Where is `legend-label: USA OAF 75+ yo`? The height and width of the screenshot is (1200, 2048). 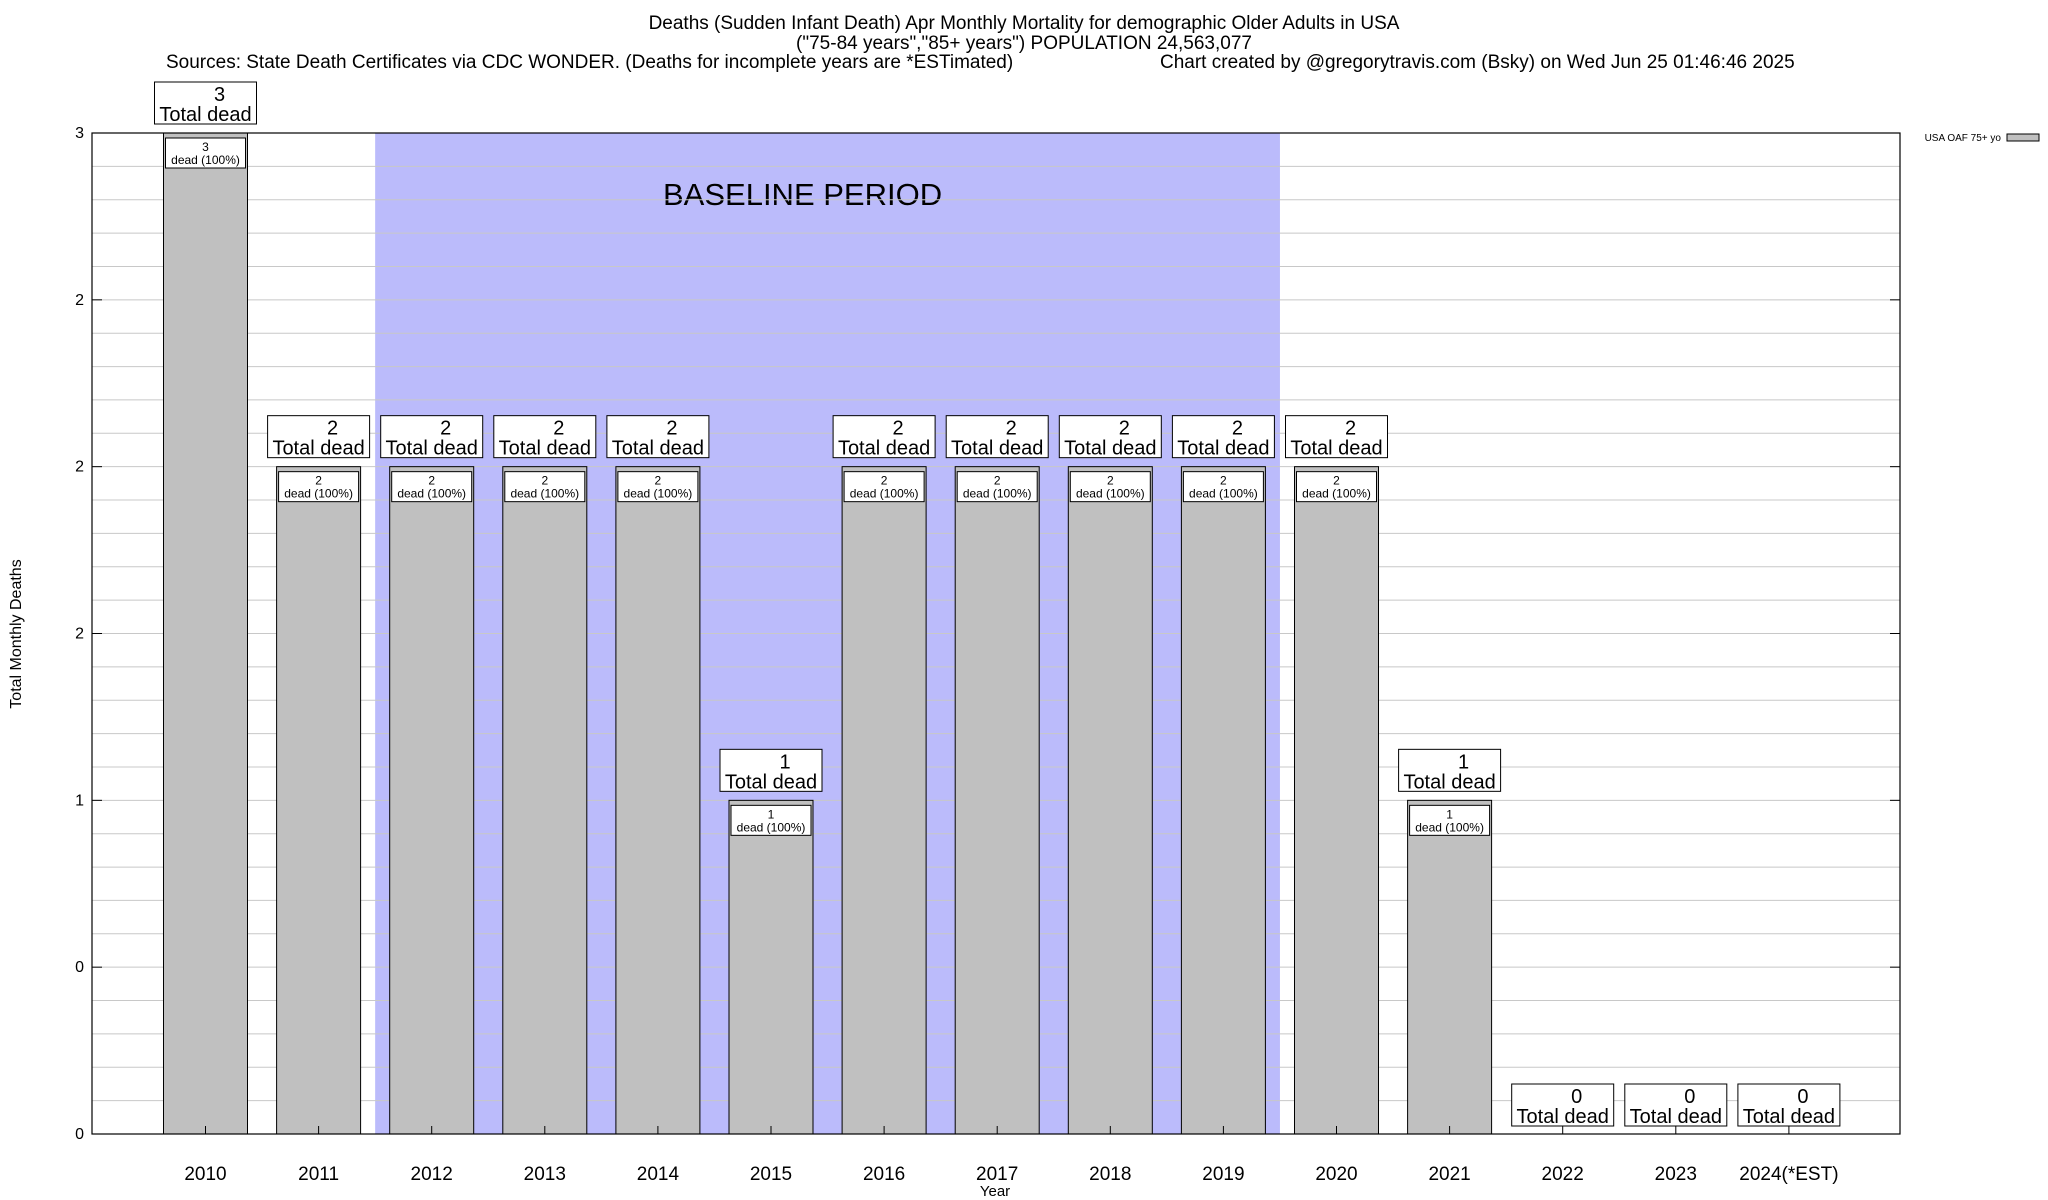
legend-label: USA OAF 75+ yo is located at coordinates (1963, 138).